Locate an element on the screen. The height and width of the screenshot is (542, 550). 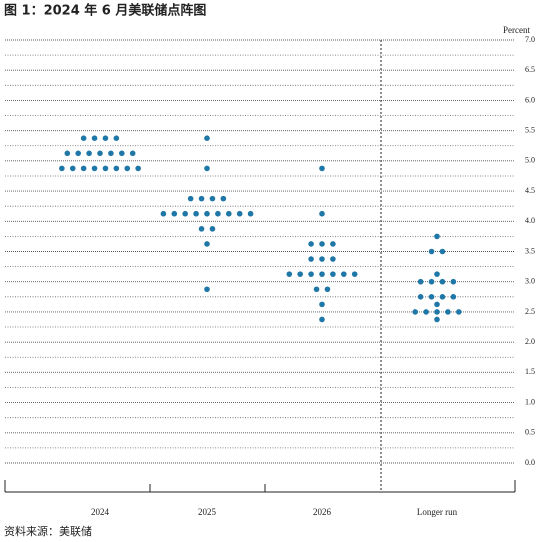
x-tick-label: 2025 is located at coordinates (207, 512).